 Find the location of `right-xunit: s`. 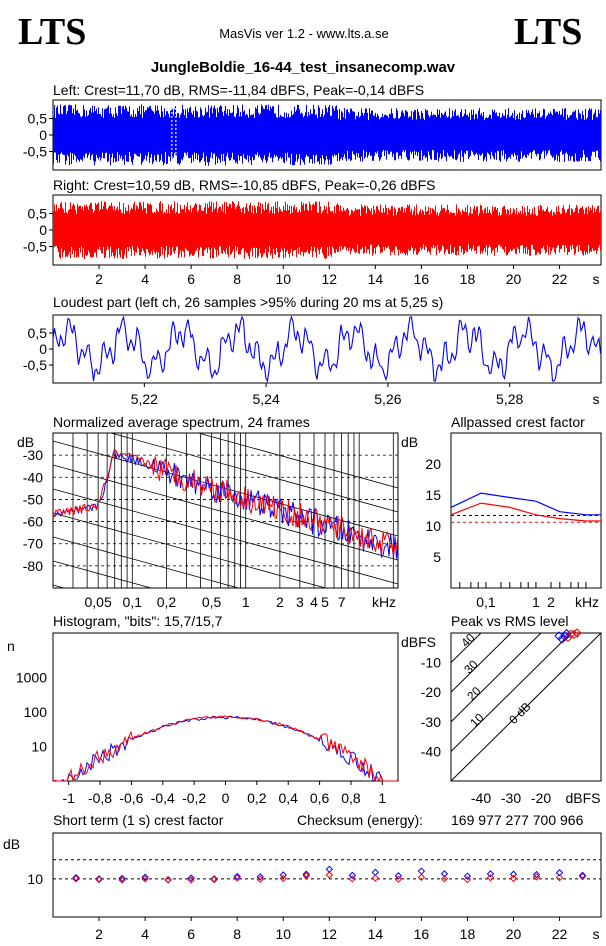

right-xunit: s is located at coordinates (596, 279).